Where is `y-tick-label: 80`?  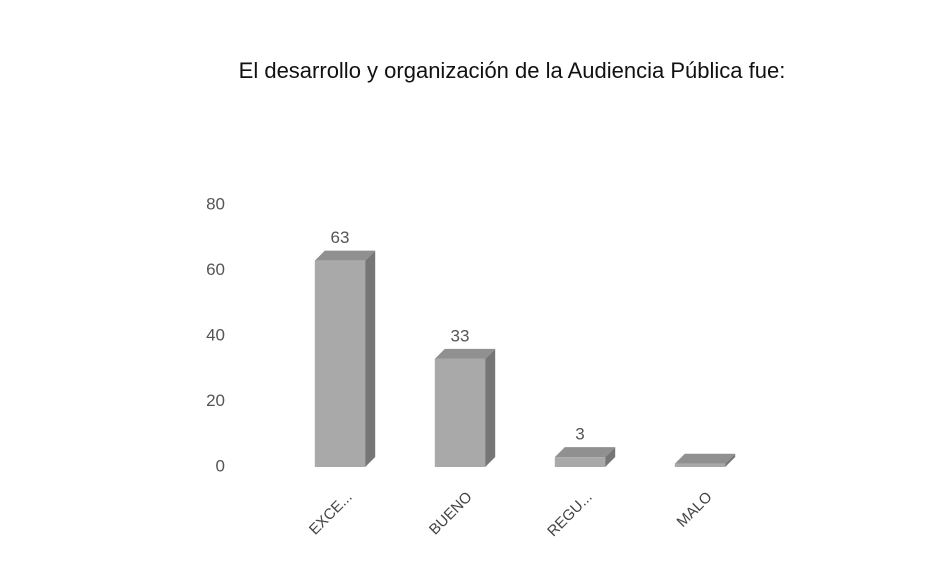 y-tick-label: 80 is located at coordinates (215, 203).